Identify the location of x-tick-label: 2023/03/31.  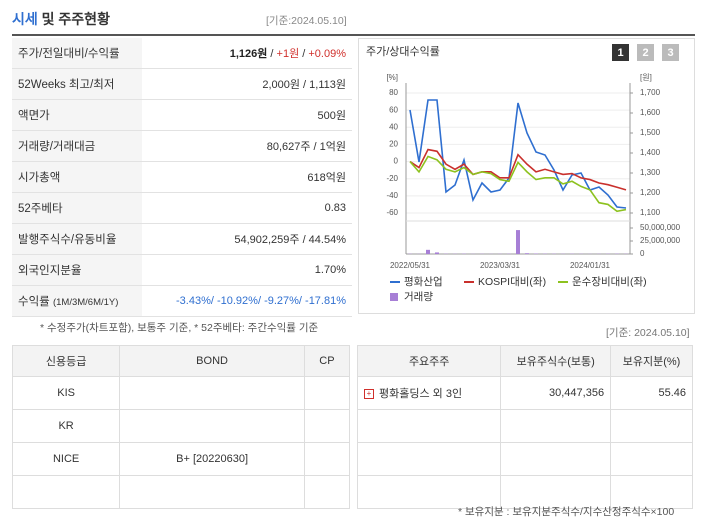
(500, 265).